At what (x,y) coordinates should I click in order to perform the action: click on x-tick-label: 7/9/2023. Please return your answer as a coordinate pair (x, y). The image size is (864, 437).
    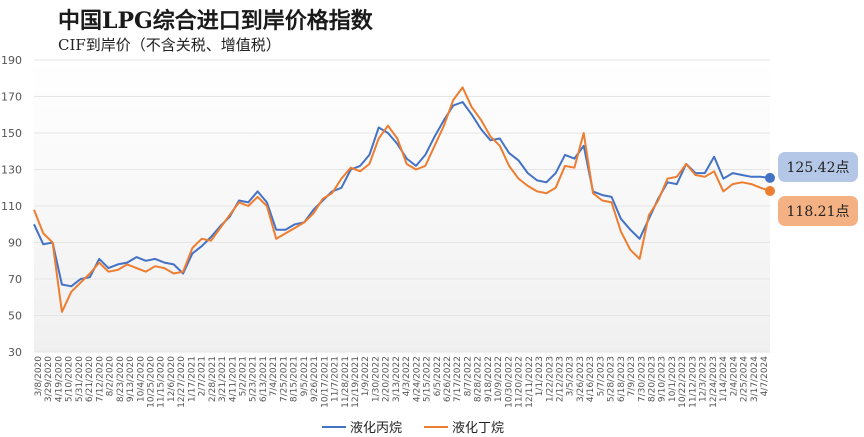
    Looking at the image, I should click on (632, 376).